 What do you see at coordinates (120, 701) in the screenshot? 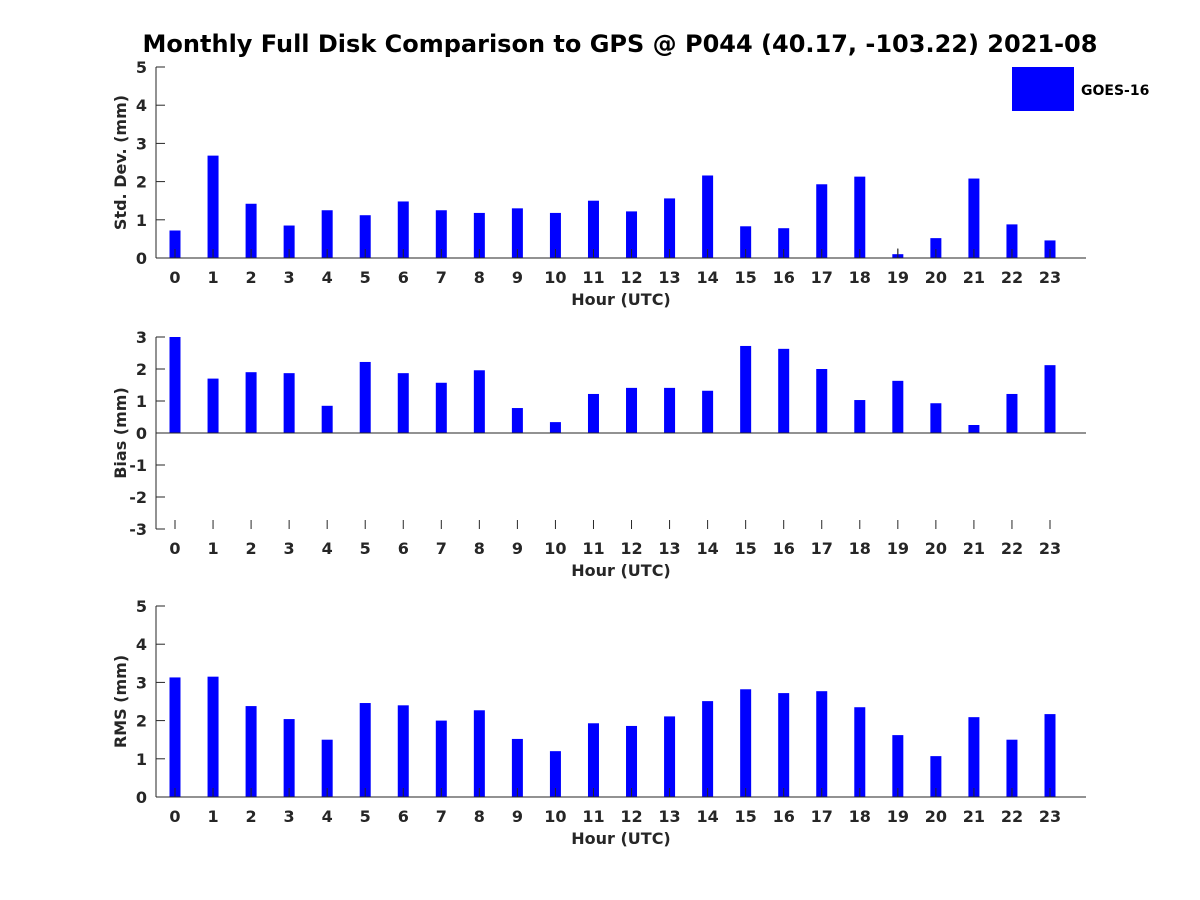
I see `y-axis-label: RMS (mm)` at bounding box center [120, 701].